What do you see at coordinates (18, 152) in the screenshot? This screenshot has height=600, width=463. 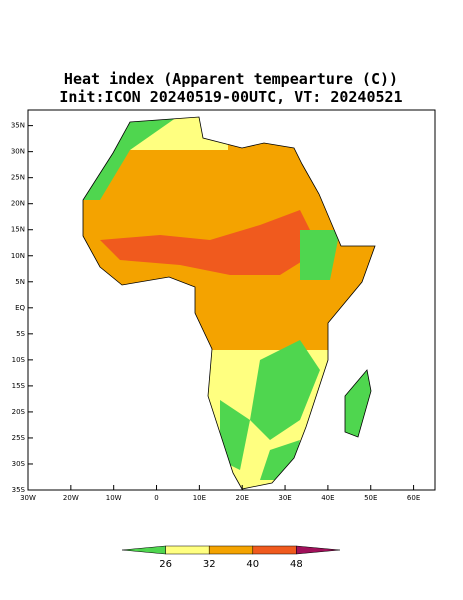 I see `y-tick-label: 30N` at bounding box center [18, 152].